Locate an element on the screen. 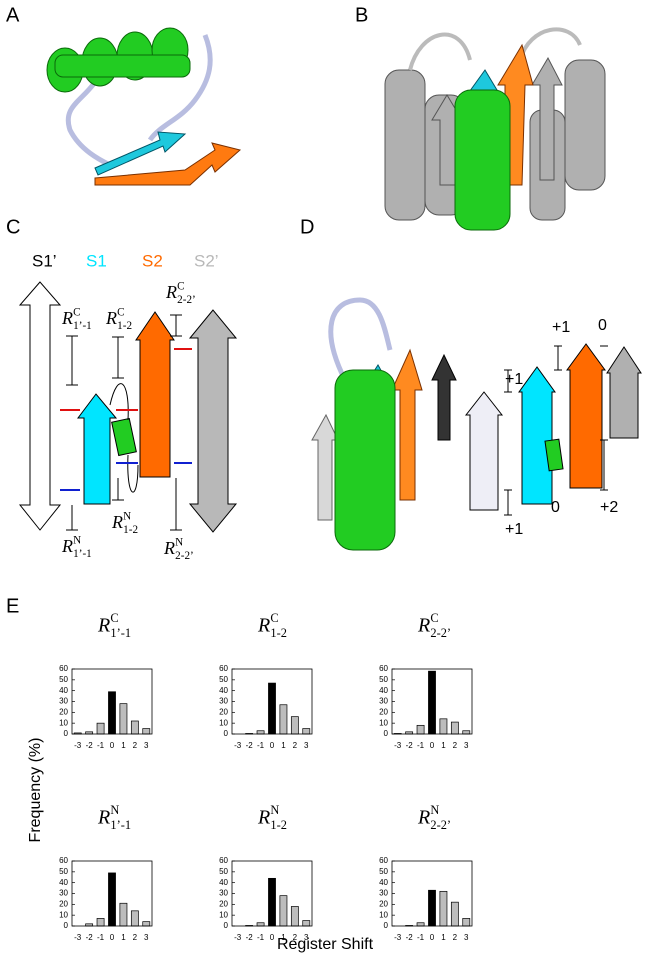 Image resolution: width=651 pixels, height=960 pixels. structure-b is located at coordinates (495, 129).